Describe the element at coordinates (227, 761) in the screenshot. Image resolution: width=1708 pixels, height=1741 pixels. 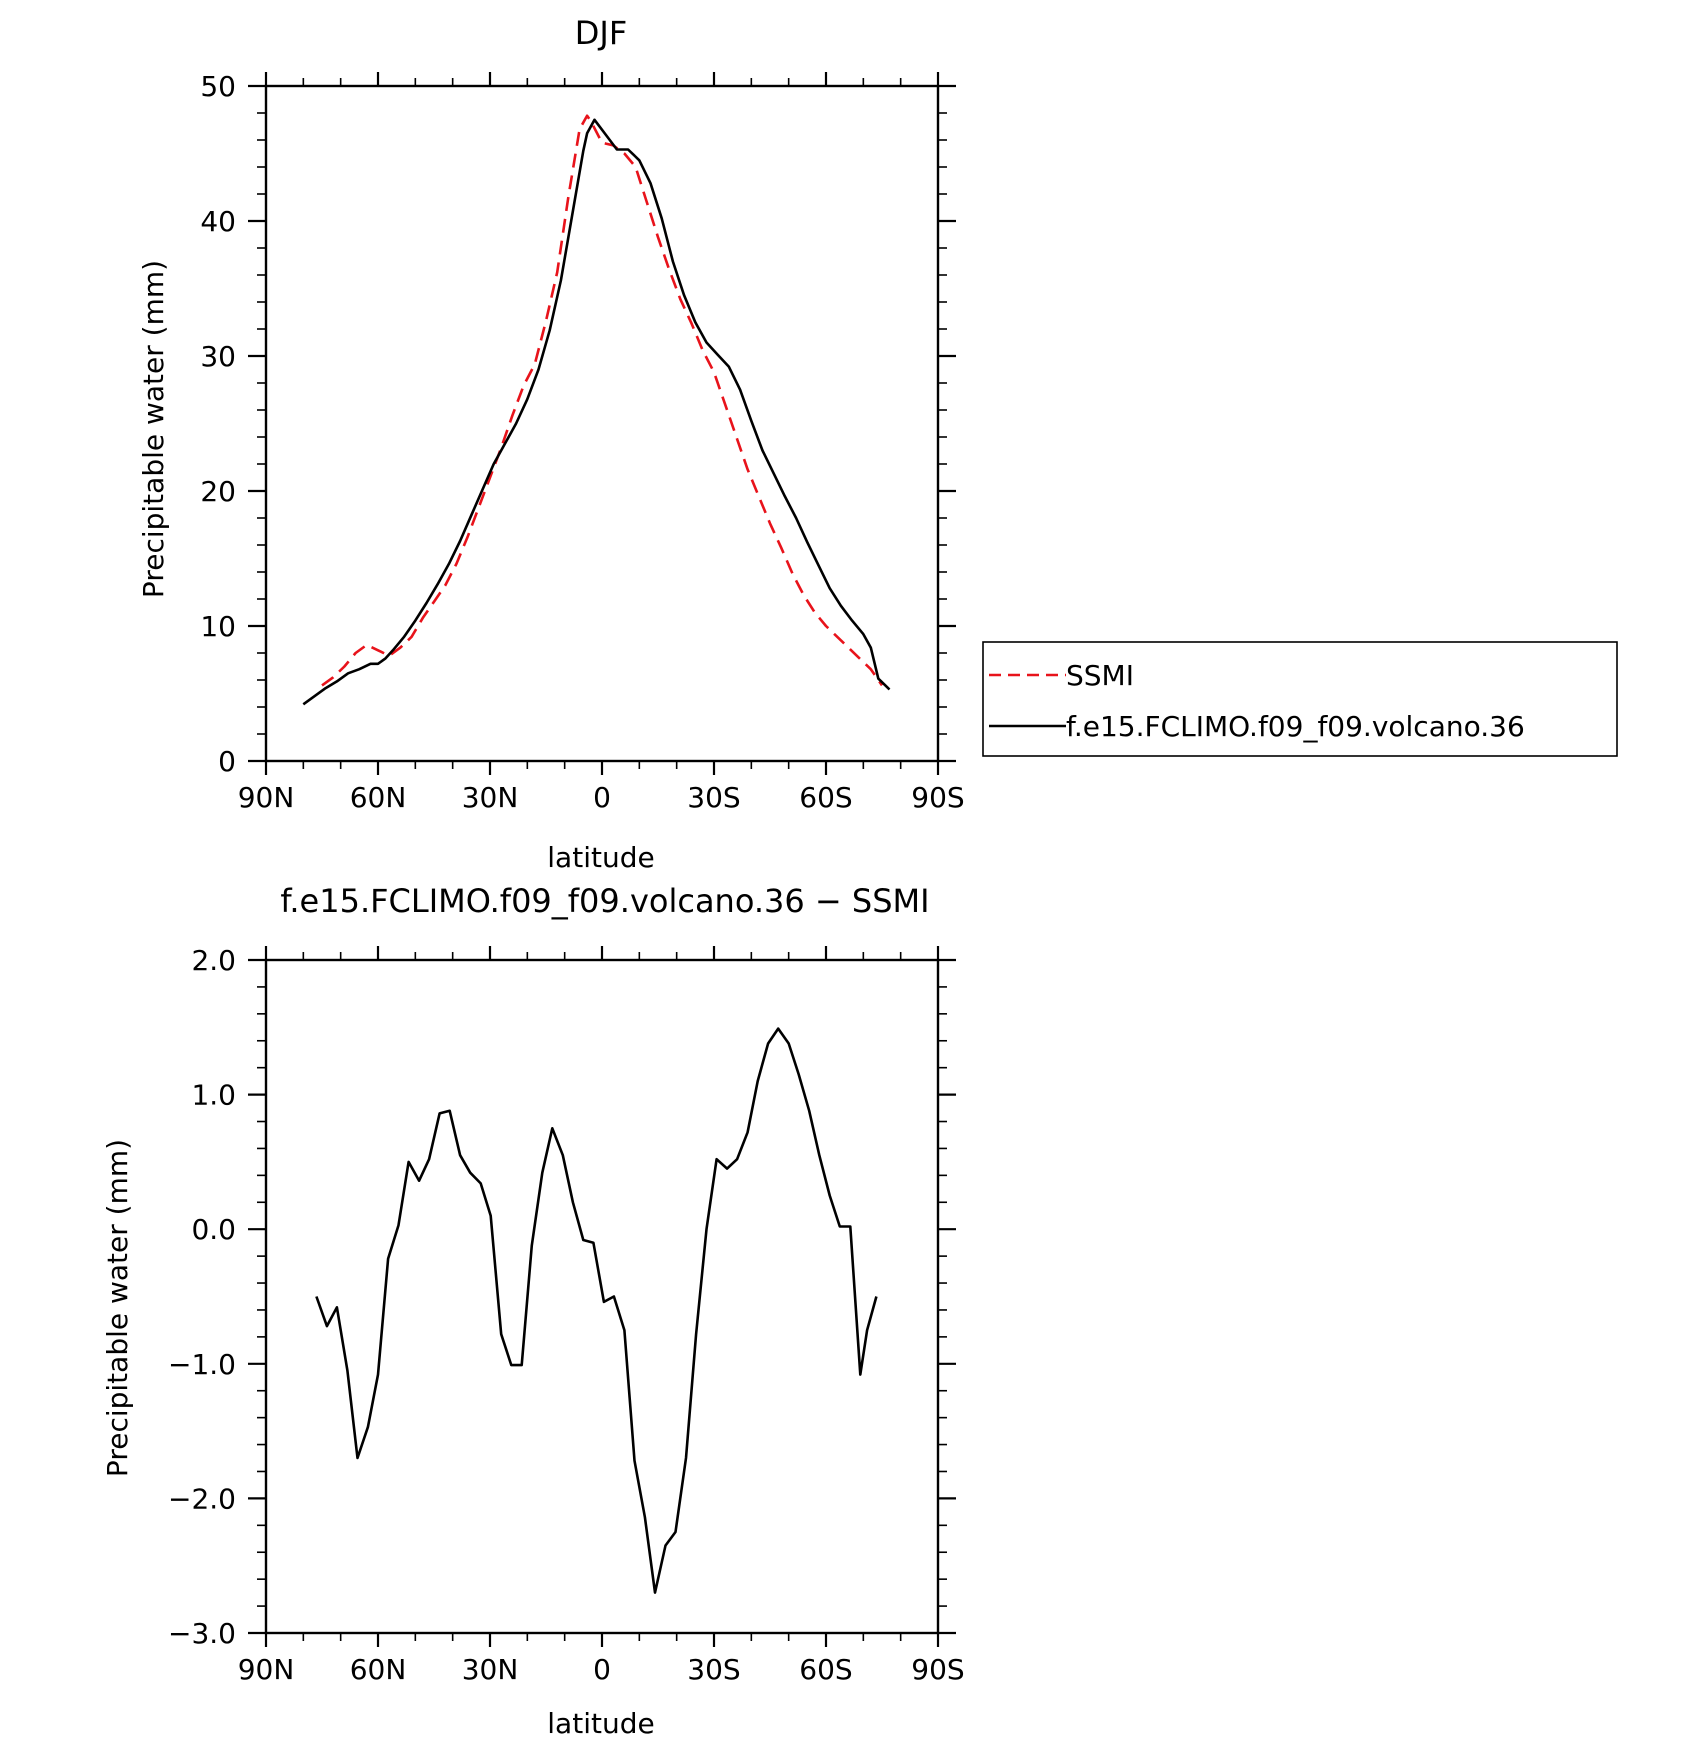
I see `y-tick-label-0-0: 0` at that location.